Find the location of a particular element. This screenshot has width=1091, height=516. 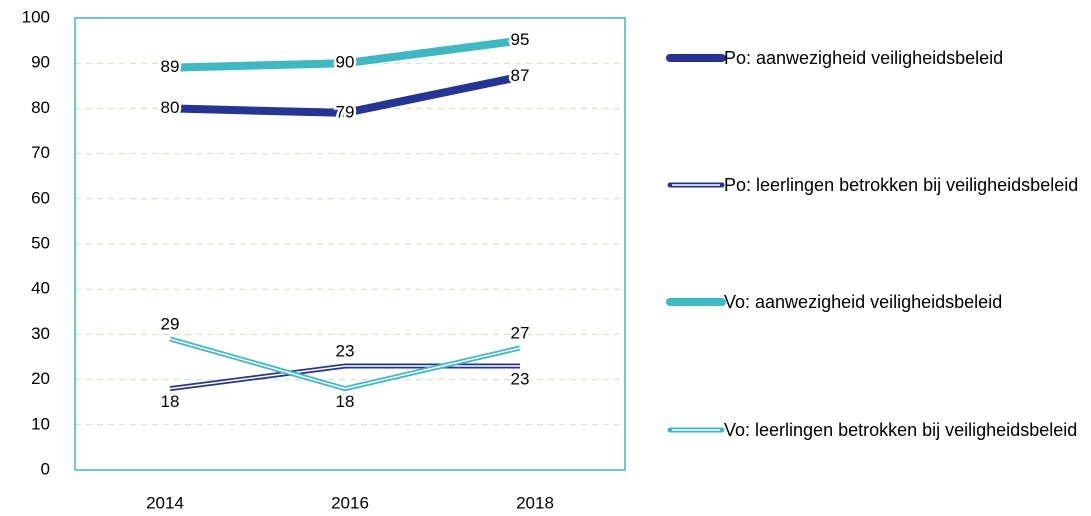

data-label: 89 is located at coordinates (170, 66).